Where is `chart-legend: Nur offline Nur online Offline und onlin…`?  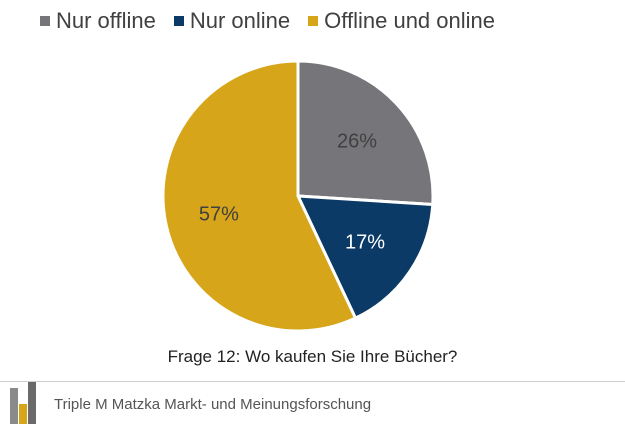 chart-legend: Nur offline Nur online Offline und onlin… is located at coordinates (276, 21).